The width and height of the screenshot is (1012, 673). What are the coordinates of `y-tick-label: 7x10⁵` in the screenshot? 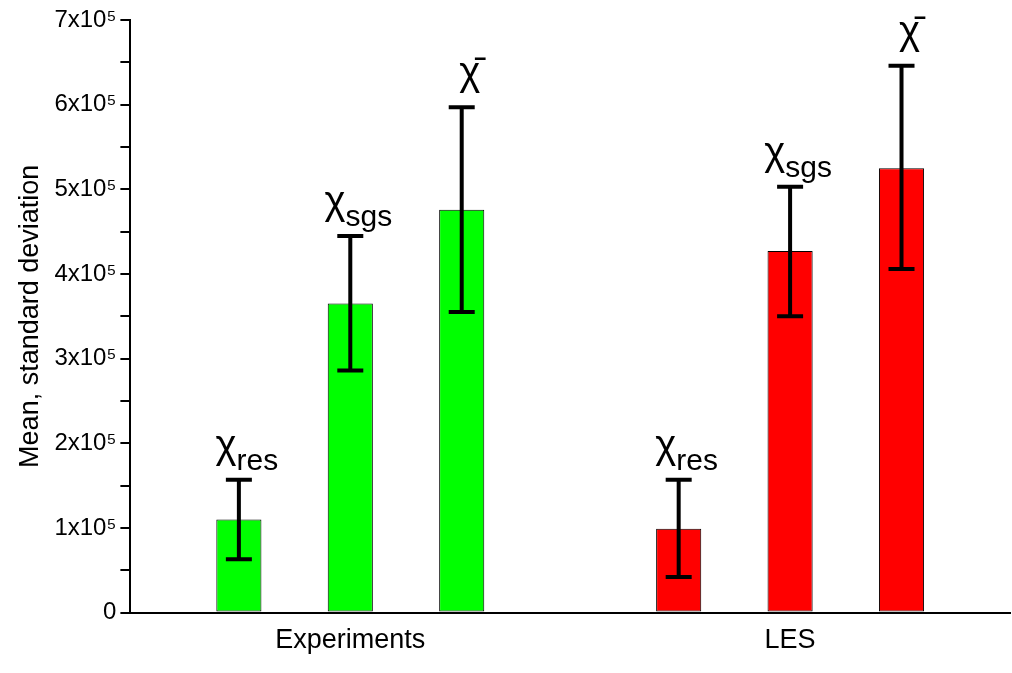 It's located at (85, 18).